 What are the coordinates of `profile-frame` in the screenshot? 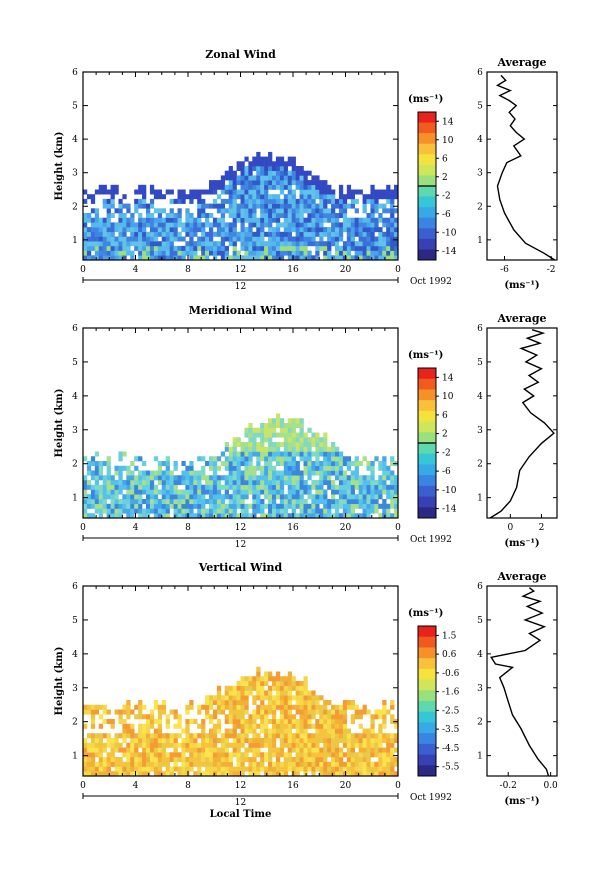 It's located at (522, 423).